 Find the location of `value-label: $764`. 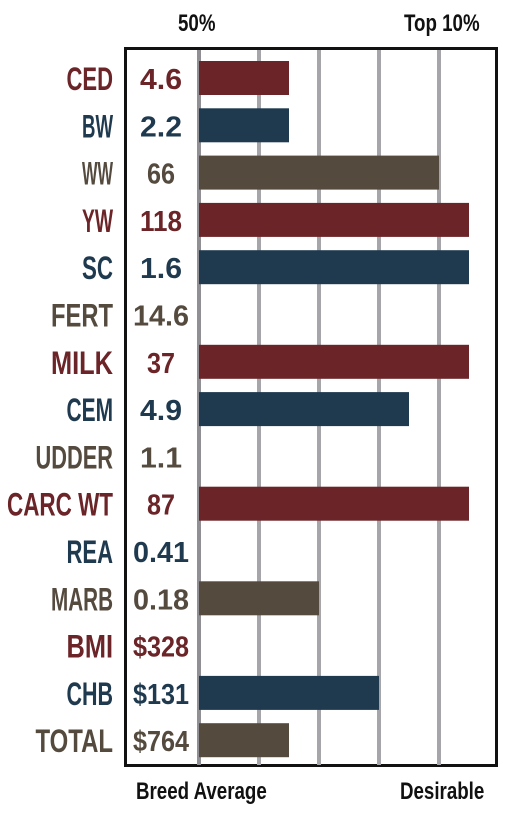

value-label: $764 is located at coordinates (161, 742).